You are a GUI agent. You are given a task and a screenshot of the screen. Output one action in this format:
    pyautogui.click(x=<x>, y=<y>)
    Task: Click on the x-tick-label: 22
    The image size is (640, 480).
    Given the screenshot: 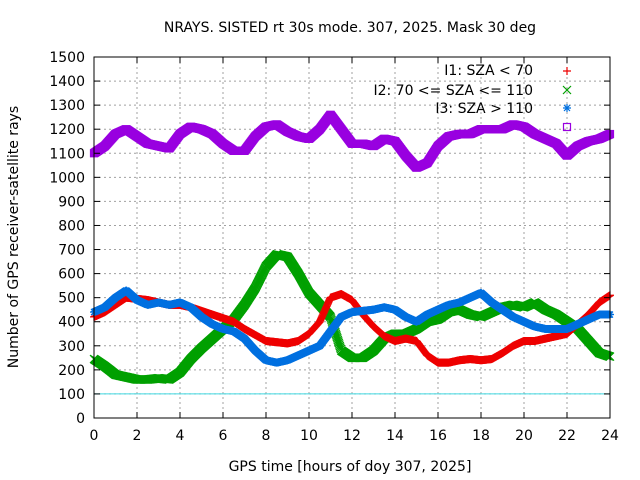 What is the action you would take?
    pyautogui.click(x=567, y=436)
    